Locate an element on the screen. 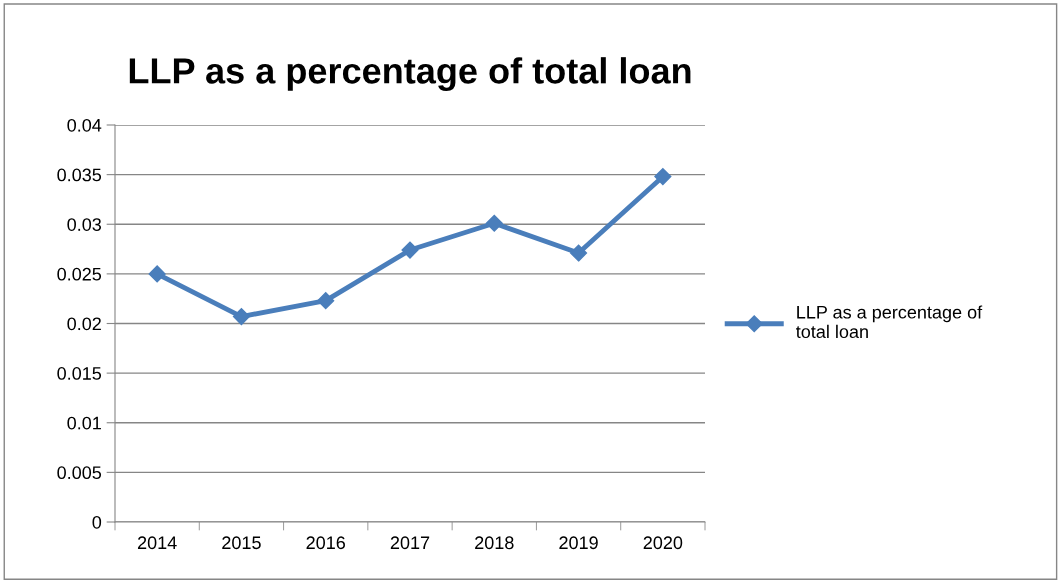  x-tick-label: 2020 is located at coordinates (663, 543).